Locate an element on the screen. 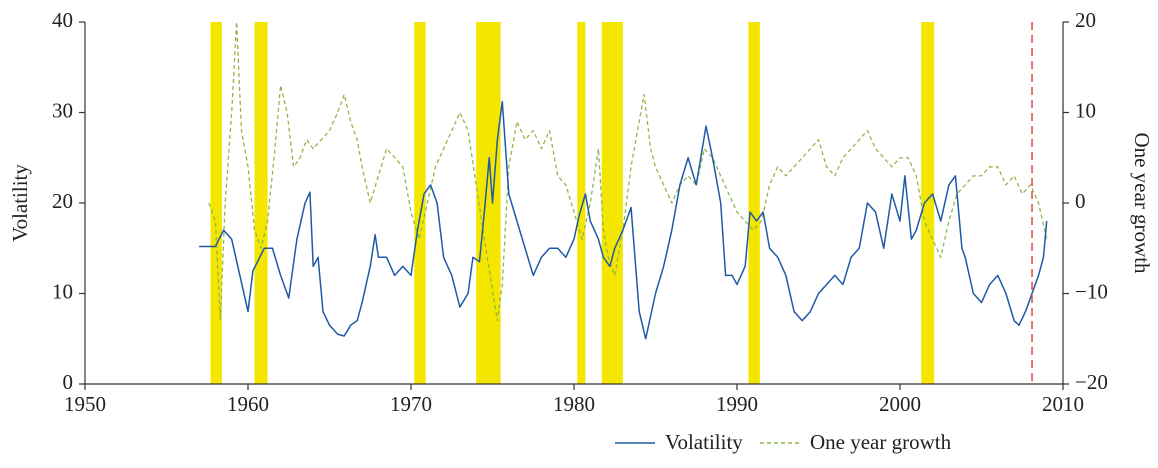 The height and width of the screenshot is (468, 1158). y2-tick-label: 20 is located at coordinates (1085, 20).